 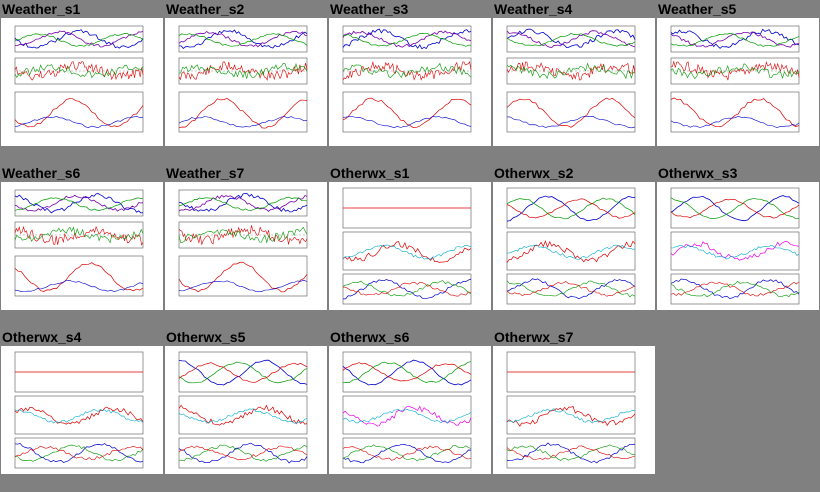 I want to click on plot-tile-title: Weather_s7, so click(x=205, y=173).